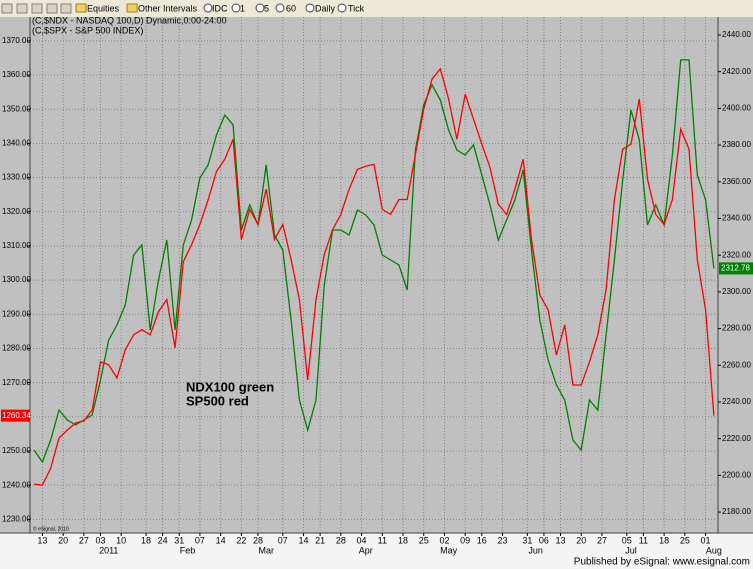 This screenshot has width=753, height=569. What do you see at coordinates (482, 540) in the screenshot?
I see `x-tick-label: 16` at bounding box center [482, 540].